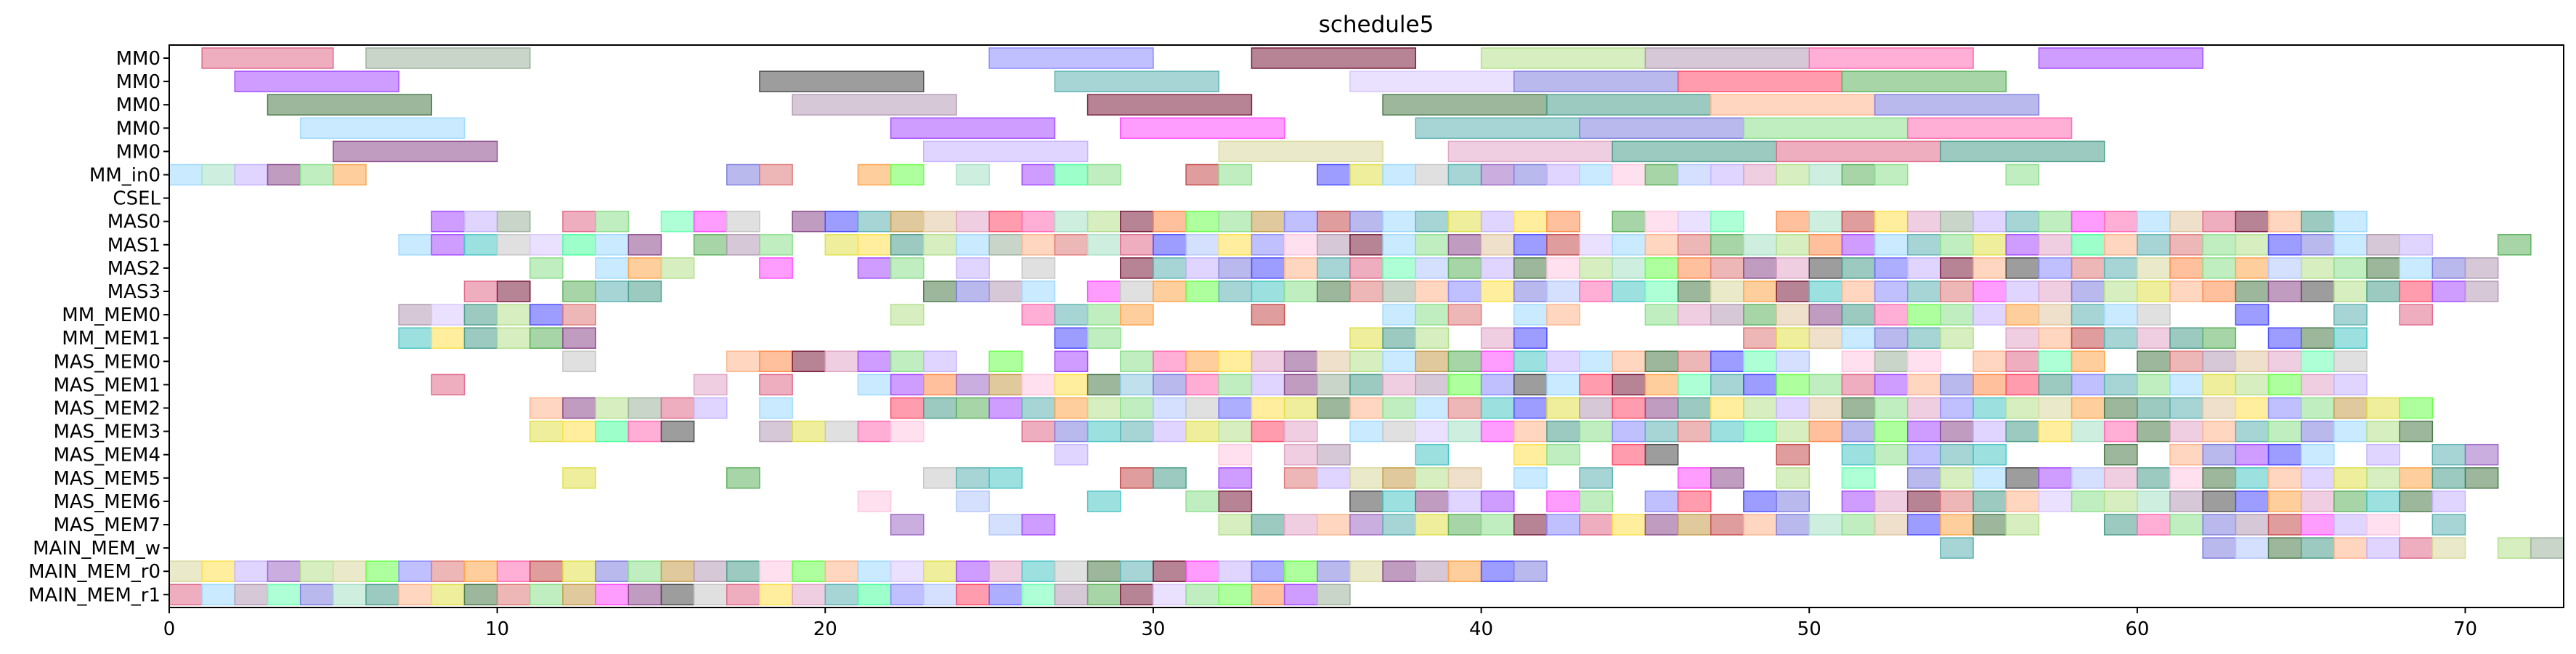 The image size is (2576, 654). I want to click on row-label: MAS_MEM0, so click(107, 362).